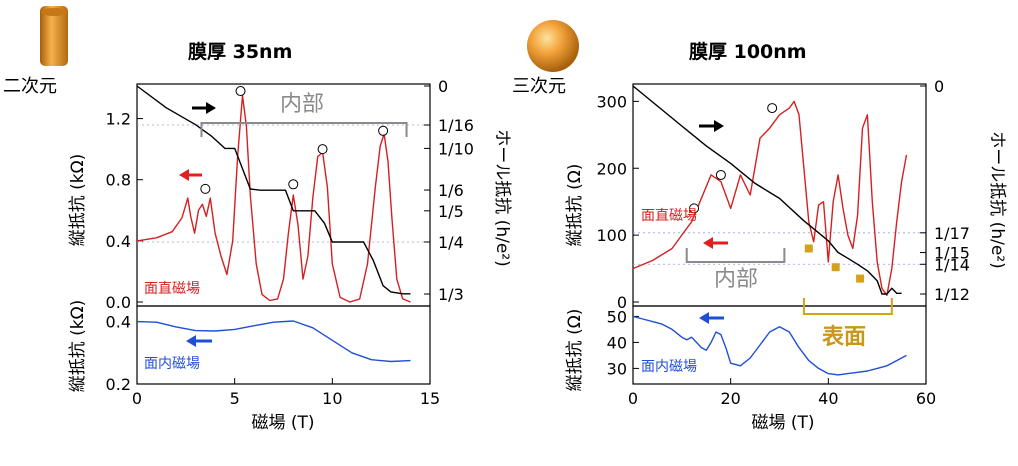 The height and width of the screenshot is (466, 1018). I want to click on xtick-label: 10, so click(332, 398).